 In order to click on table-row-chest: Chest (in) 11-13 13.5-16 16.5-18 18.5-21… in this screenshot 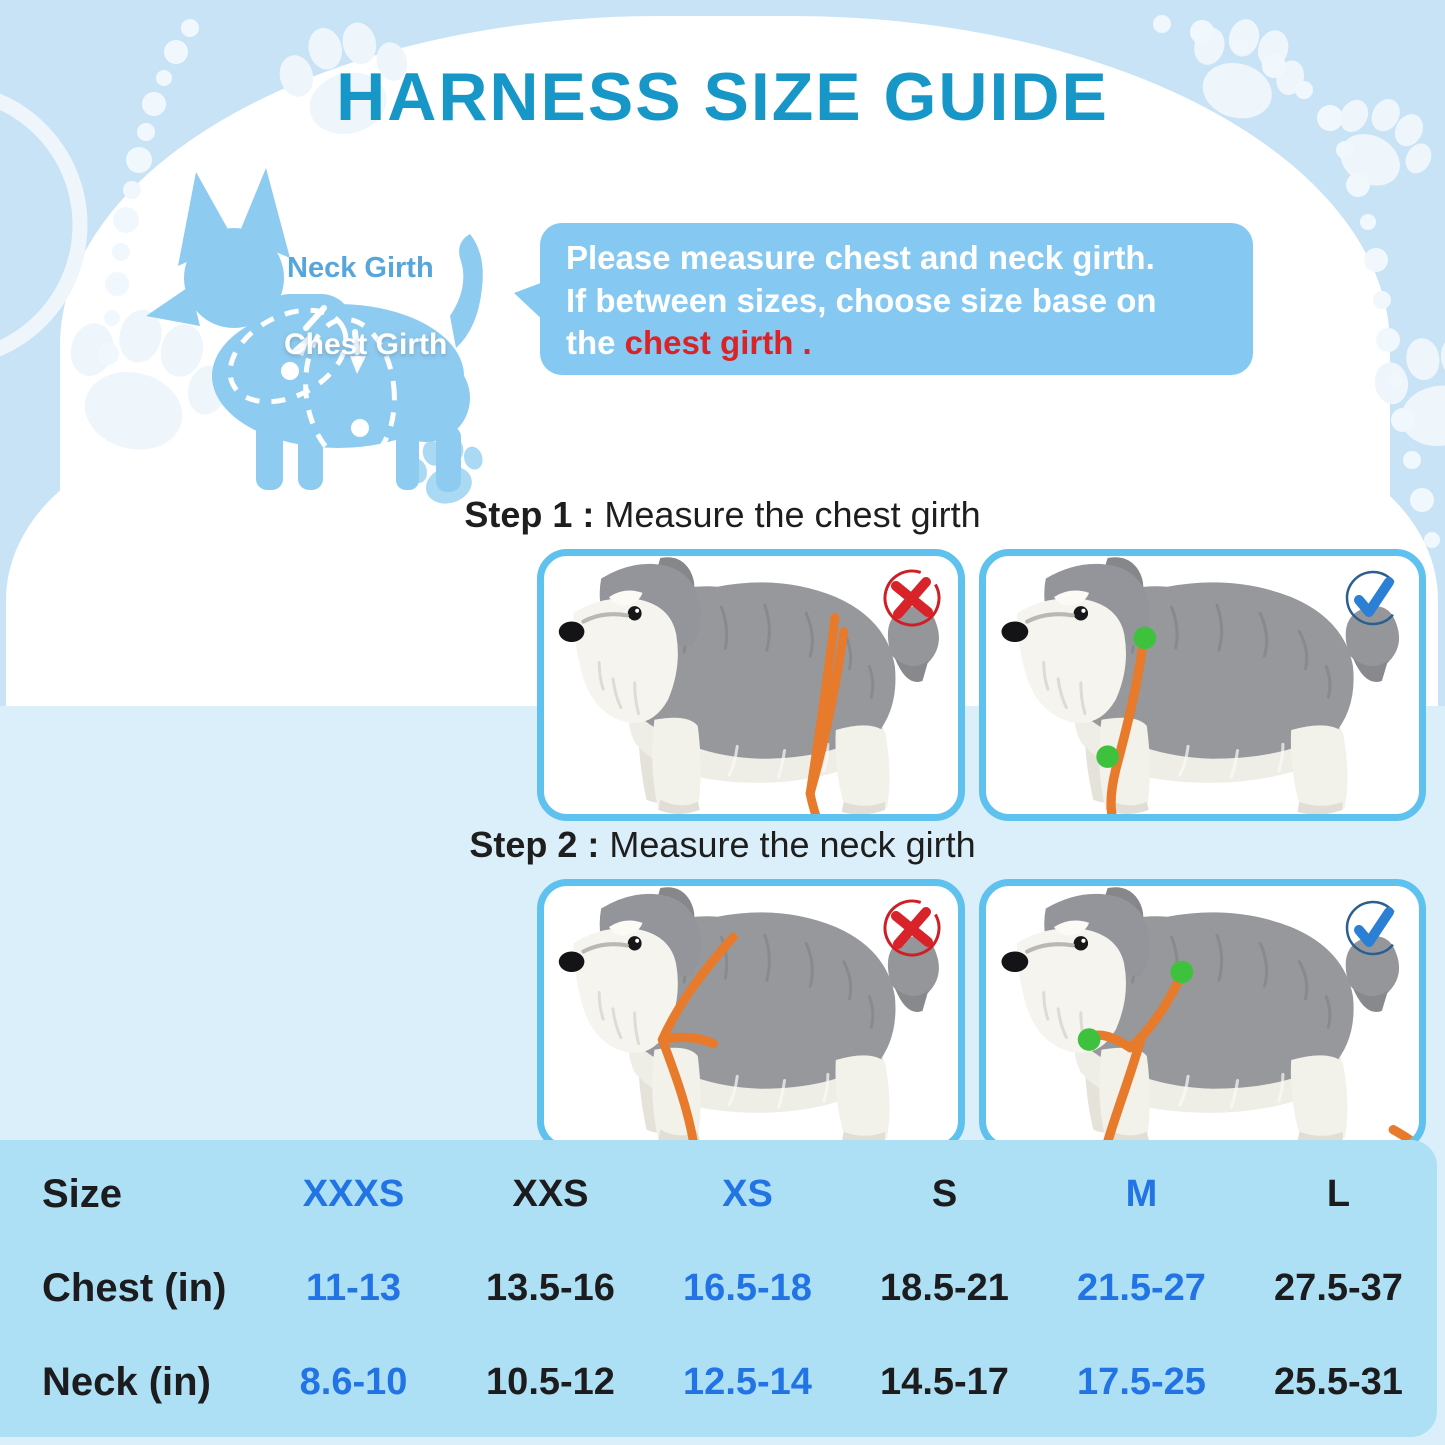, I will do `click(718, 1289)`.